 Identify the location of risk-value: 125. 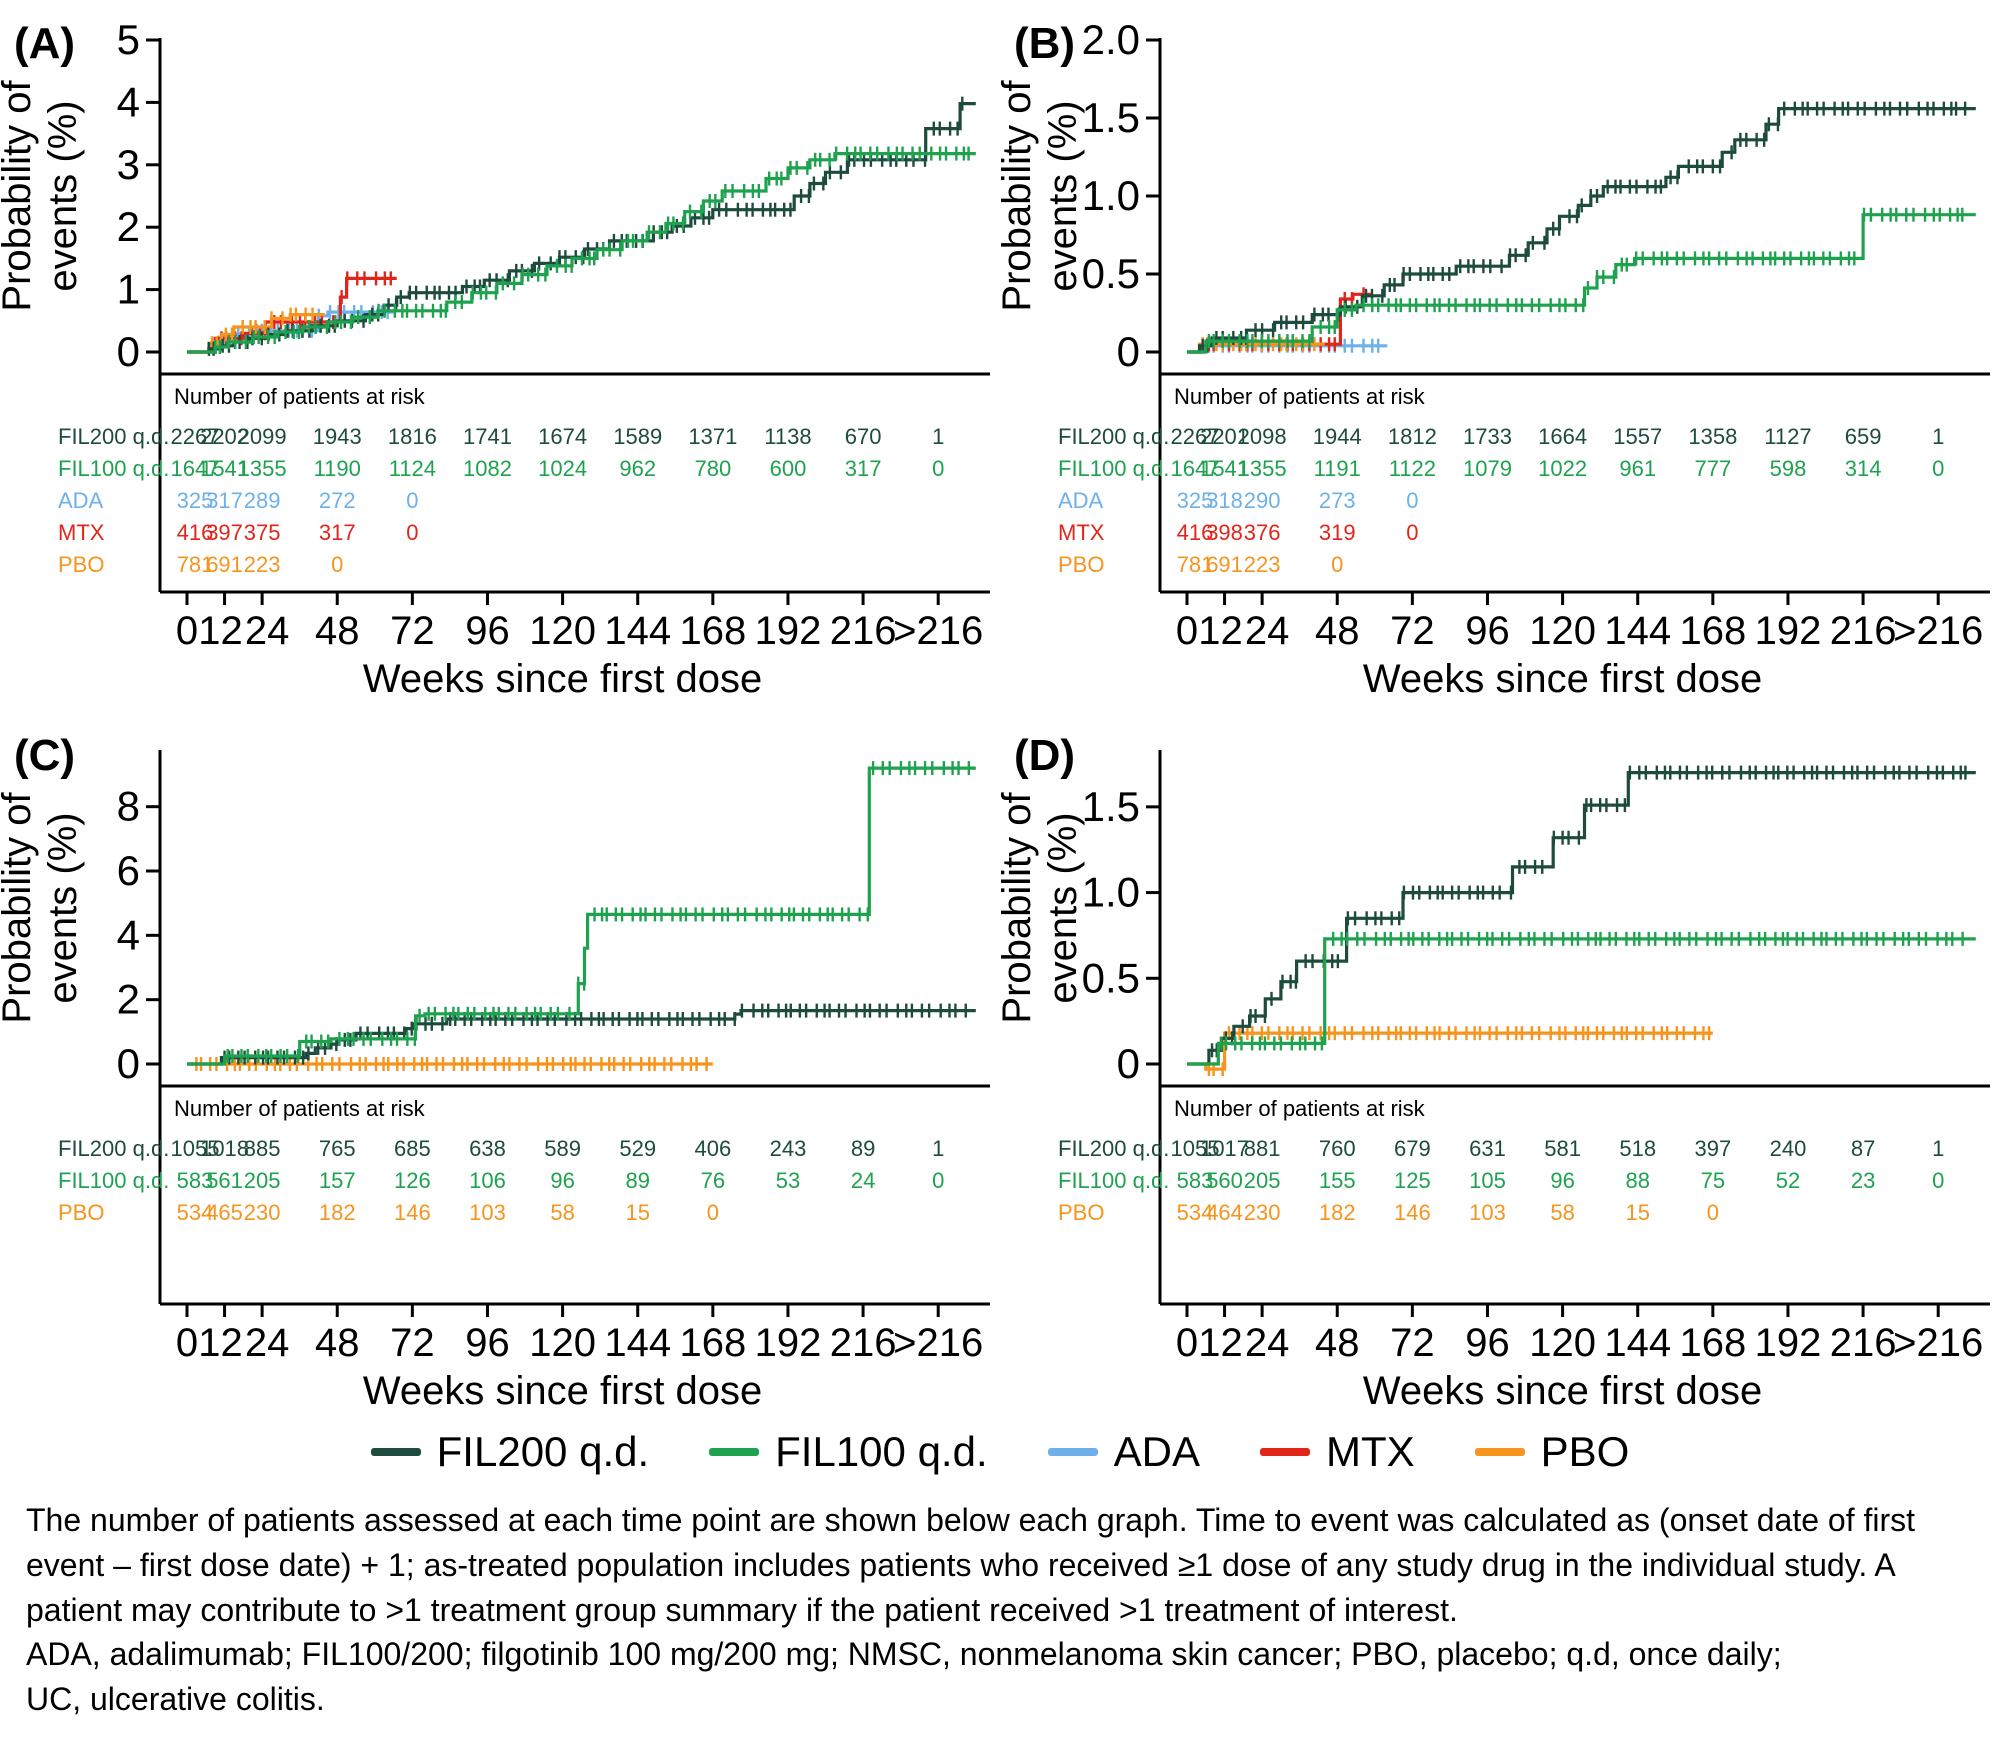
(1412, 1180).